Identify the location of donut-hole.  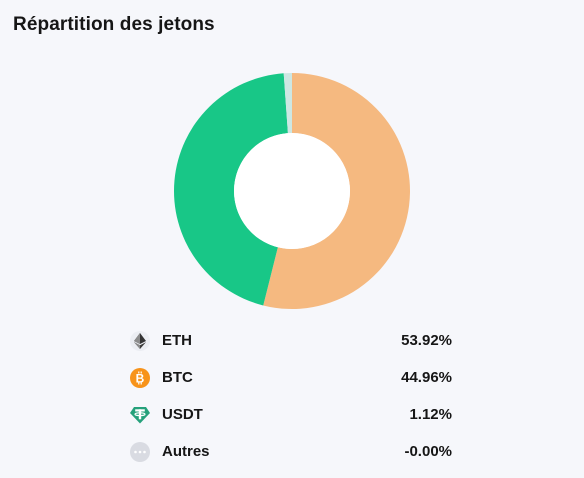
(292, 191).